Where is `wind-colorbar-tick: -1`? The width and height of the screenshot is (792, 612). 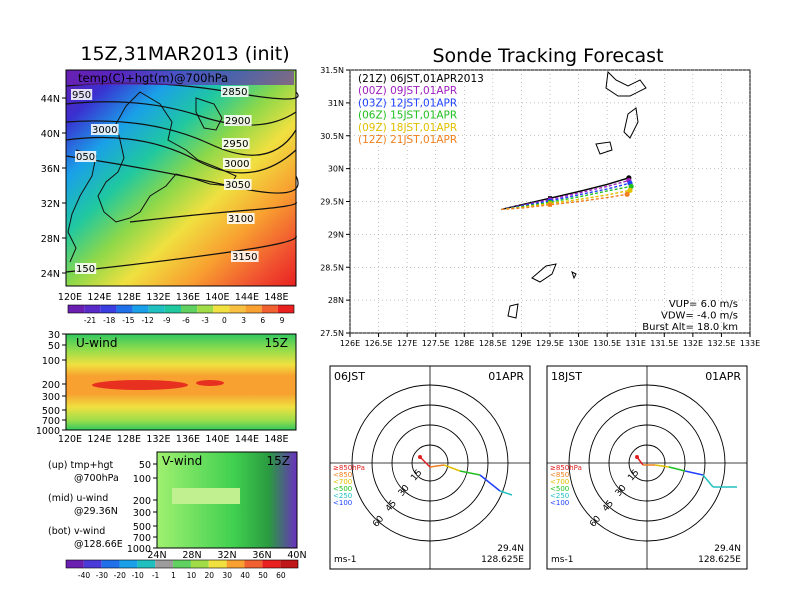
wind-colorbar-tick: -1 is located at coordinates (156, 575).